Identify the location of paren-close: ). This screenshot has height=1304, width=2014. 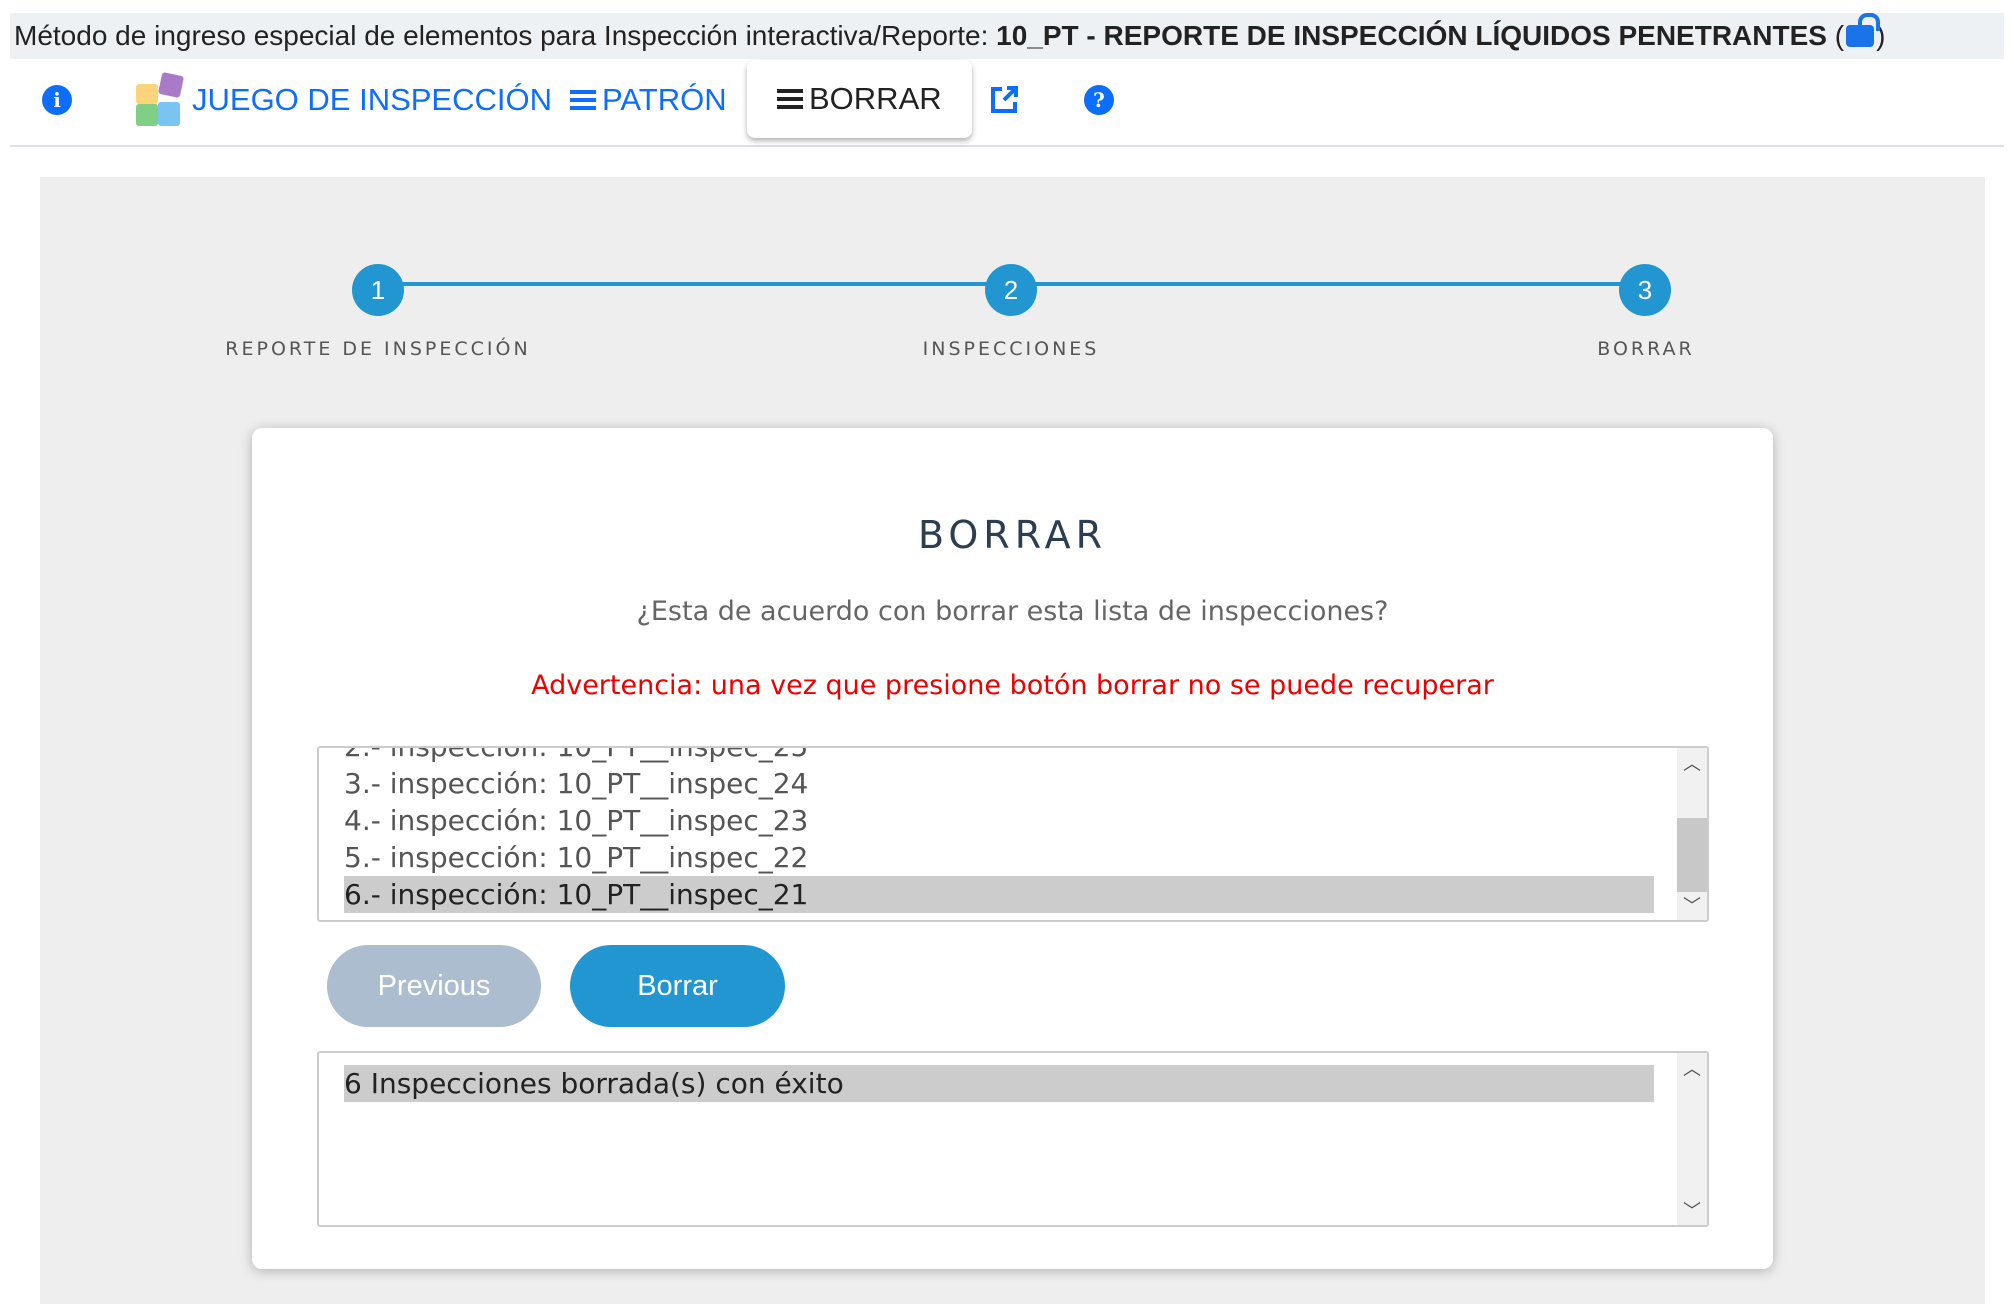
(1881, 35).